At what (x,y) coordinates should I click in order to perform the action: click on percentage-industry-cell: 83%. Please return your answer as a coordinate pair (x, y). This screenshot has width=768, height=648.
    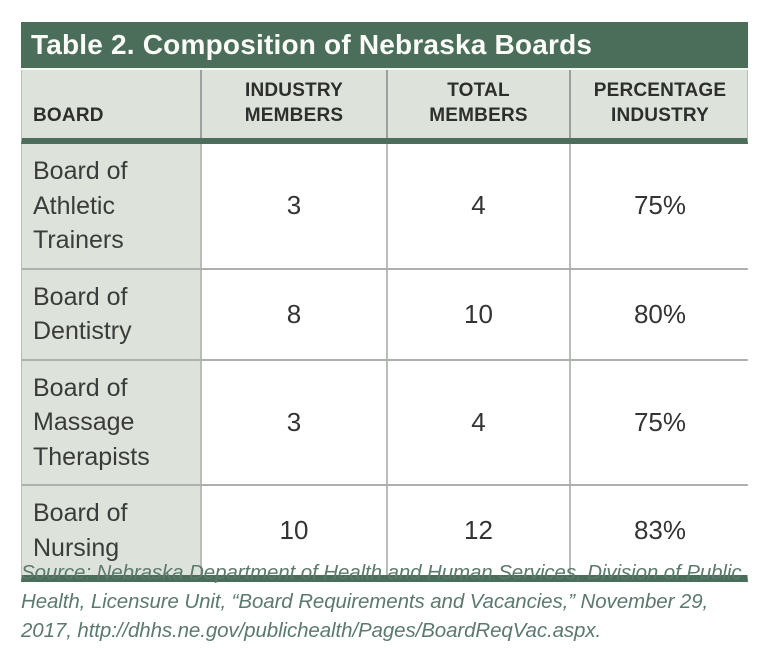
    Looking at the image, I should click on (659, 530).